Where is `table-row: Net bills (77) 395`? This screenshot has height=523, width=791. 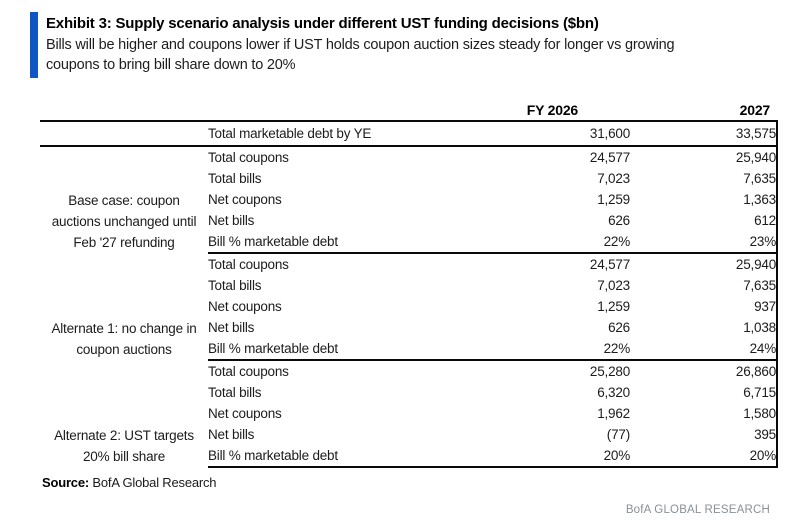 table-row: Net bills (77) 395 is located at coordinates (409, 434).